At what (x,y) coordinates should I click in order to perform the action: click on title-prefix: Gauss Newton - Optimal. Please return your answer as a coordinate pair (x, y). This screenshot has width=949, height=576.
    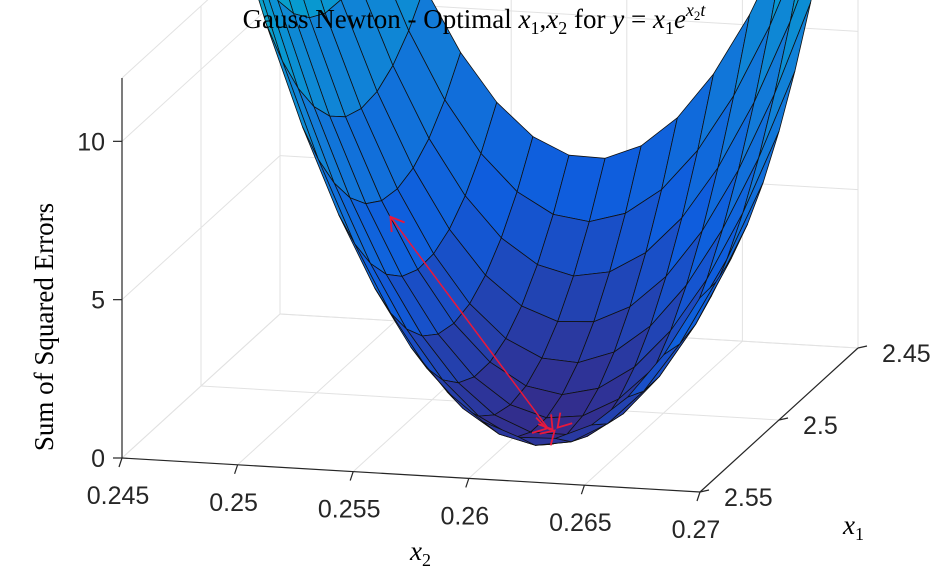
    Looking at the image, I should click on (381, 19).